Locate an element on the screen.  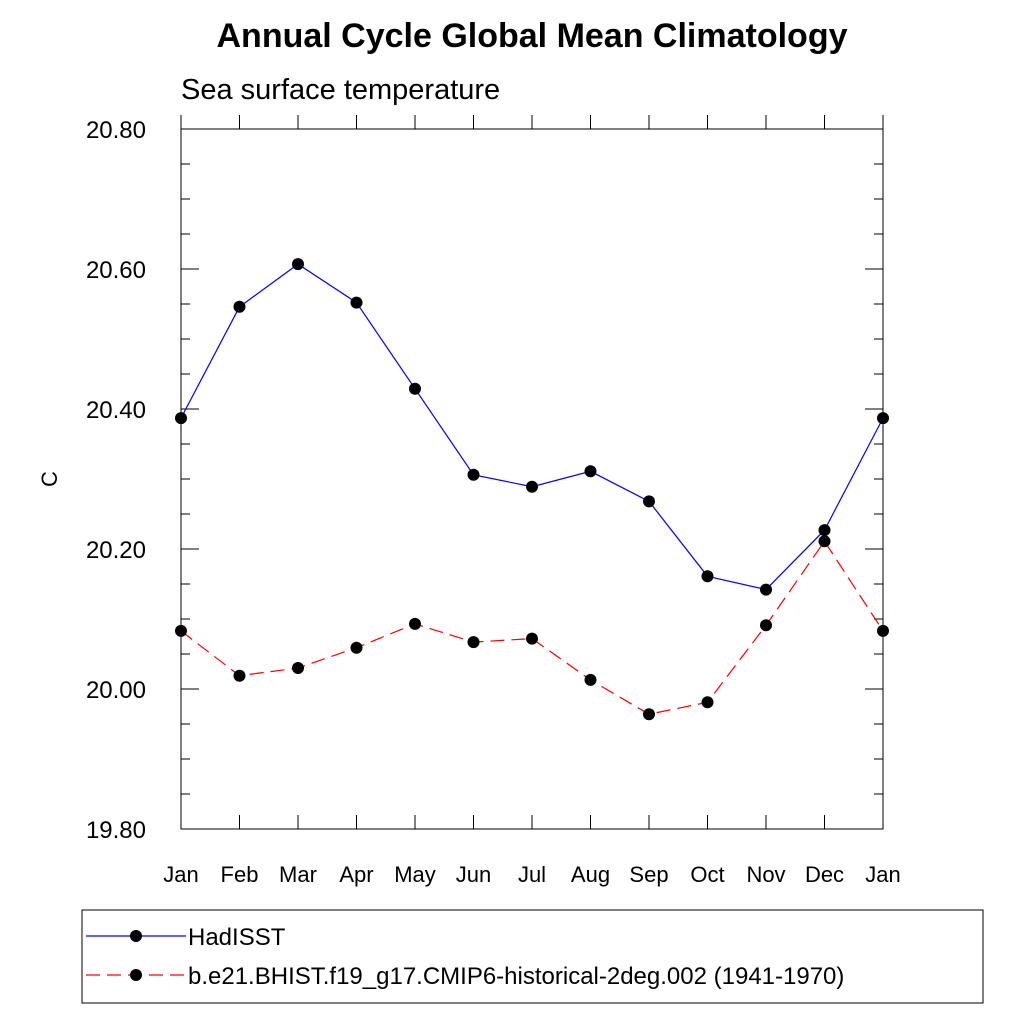
y-tick-label: 20.00 is located at coordinates (116, 690).